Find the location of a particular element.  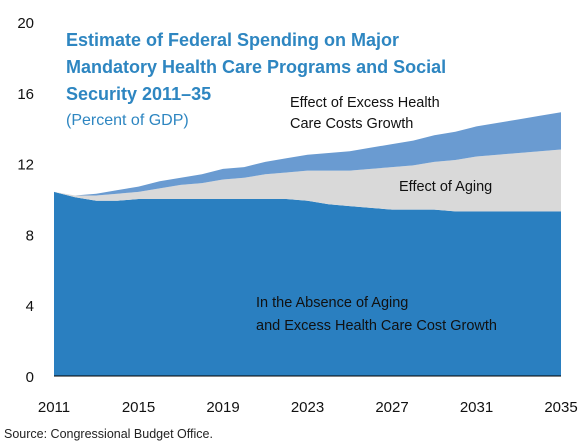

x-tick-label: 2035 is located at coordinates (560, 407).